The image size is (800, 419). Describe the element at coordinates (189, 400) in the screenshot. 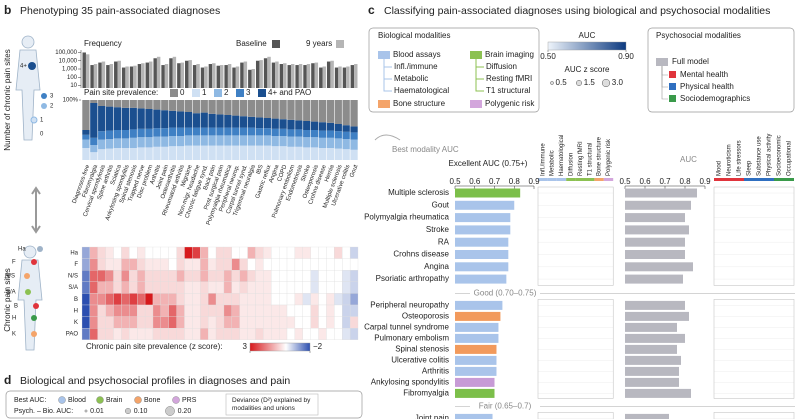

I see `legend-label: PRS` at that location.